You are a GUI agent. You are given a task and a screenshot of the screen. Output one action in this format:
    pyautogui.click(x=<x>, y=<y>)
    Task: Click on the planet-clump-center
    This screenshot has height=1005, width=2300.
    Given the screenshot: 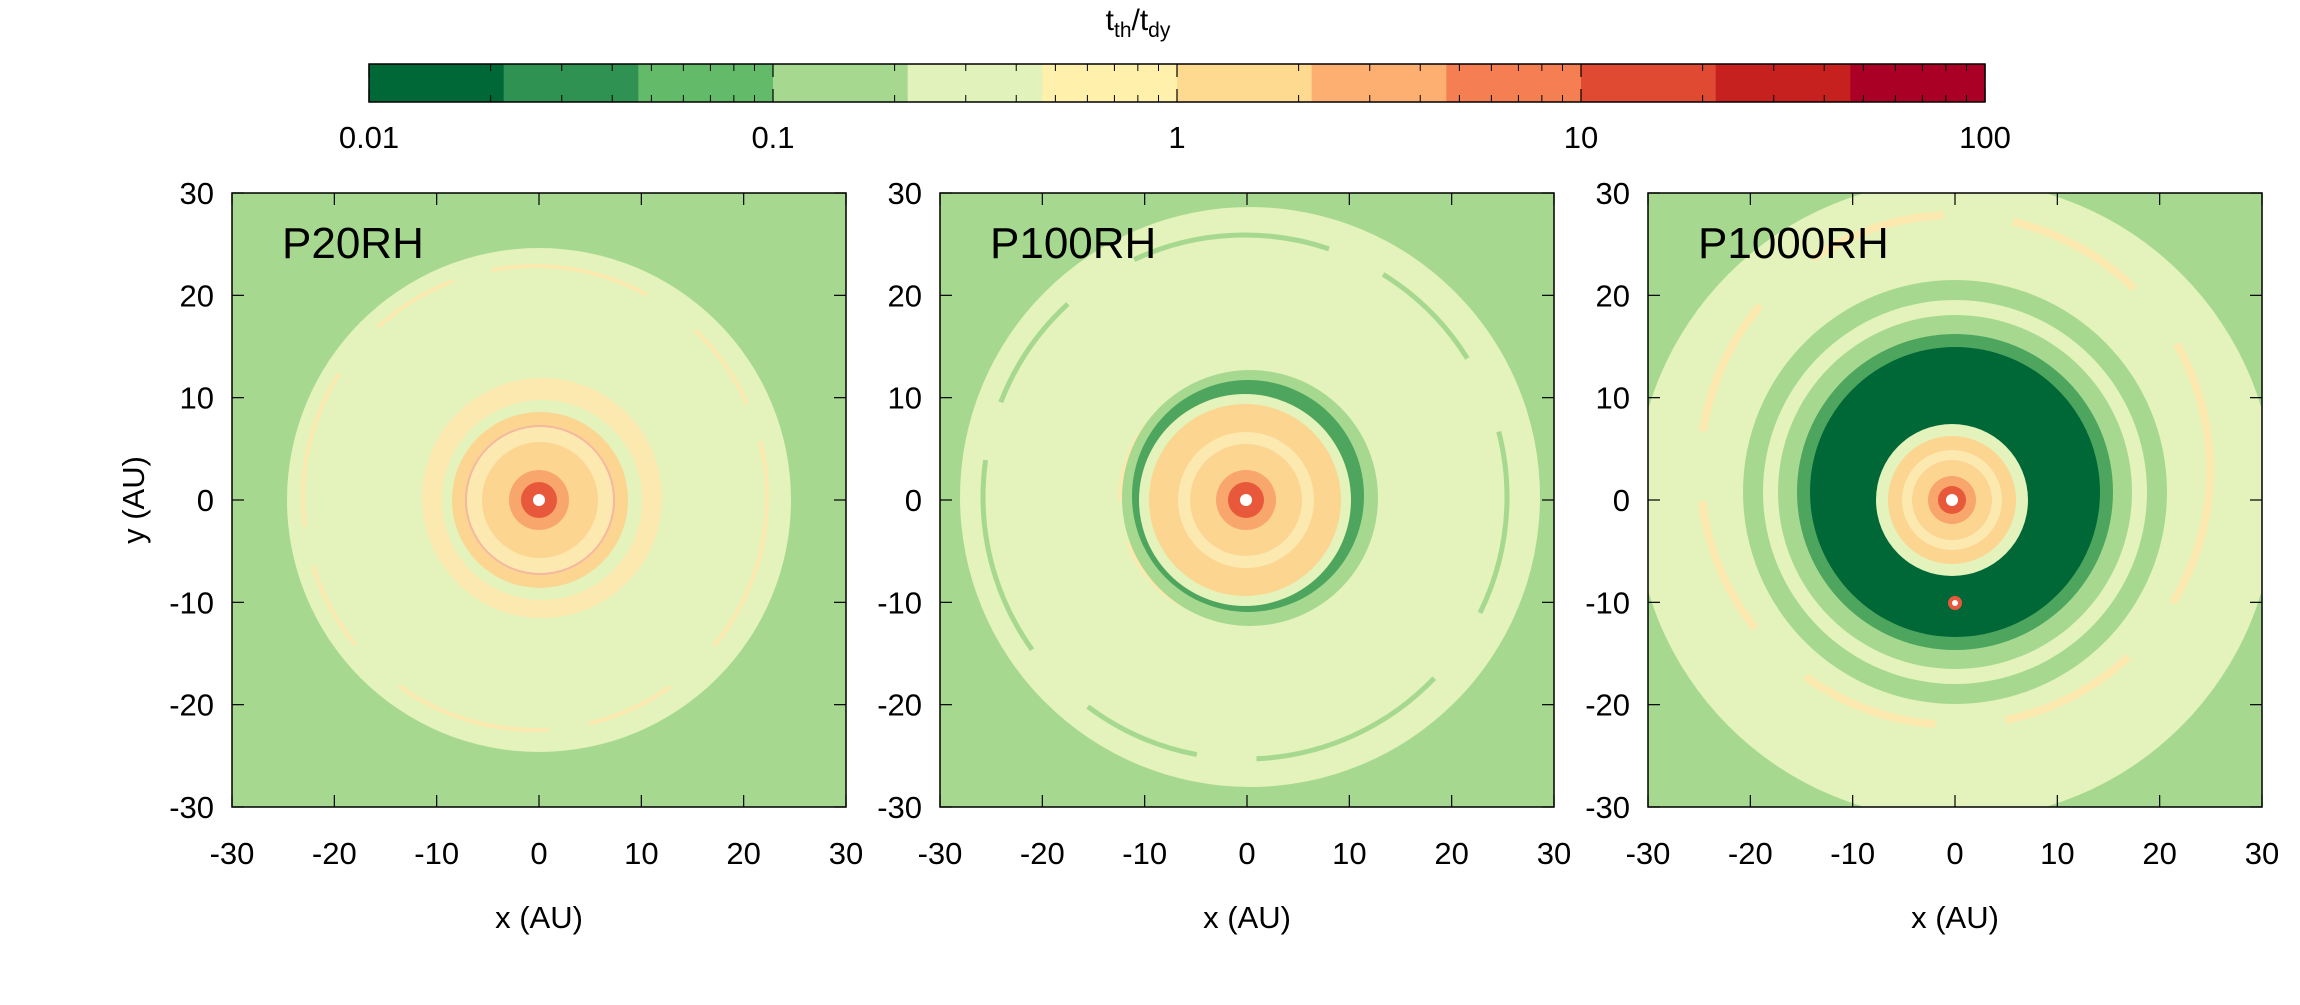 What is the action you would take?
    pyautogui.click(x=1955, y=603)
    